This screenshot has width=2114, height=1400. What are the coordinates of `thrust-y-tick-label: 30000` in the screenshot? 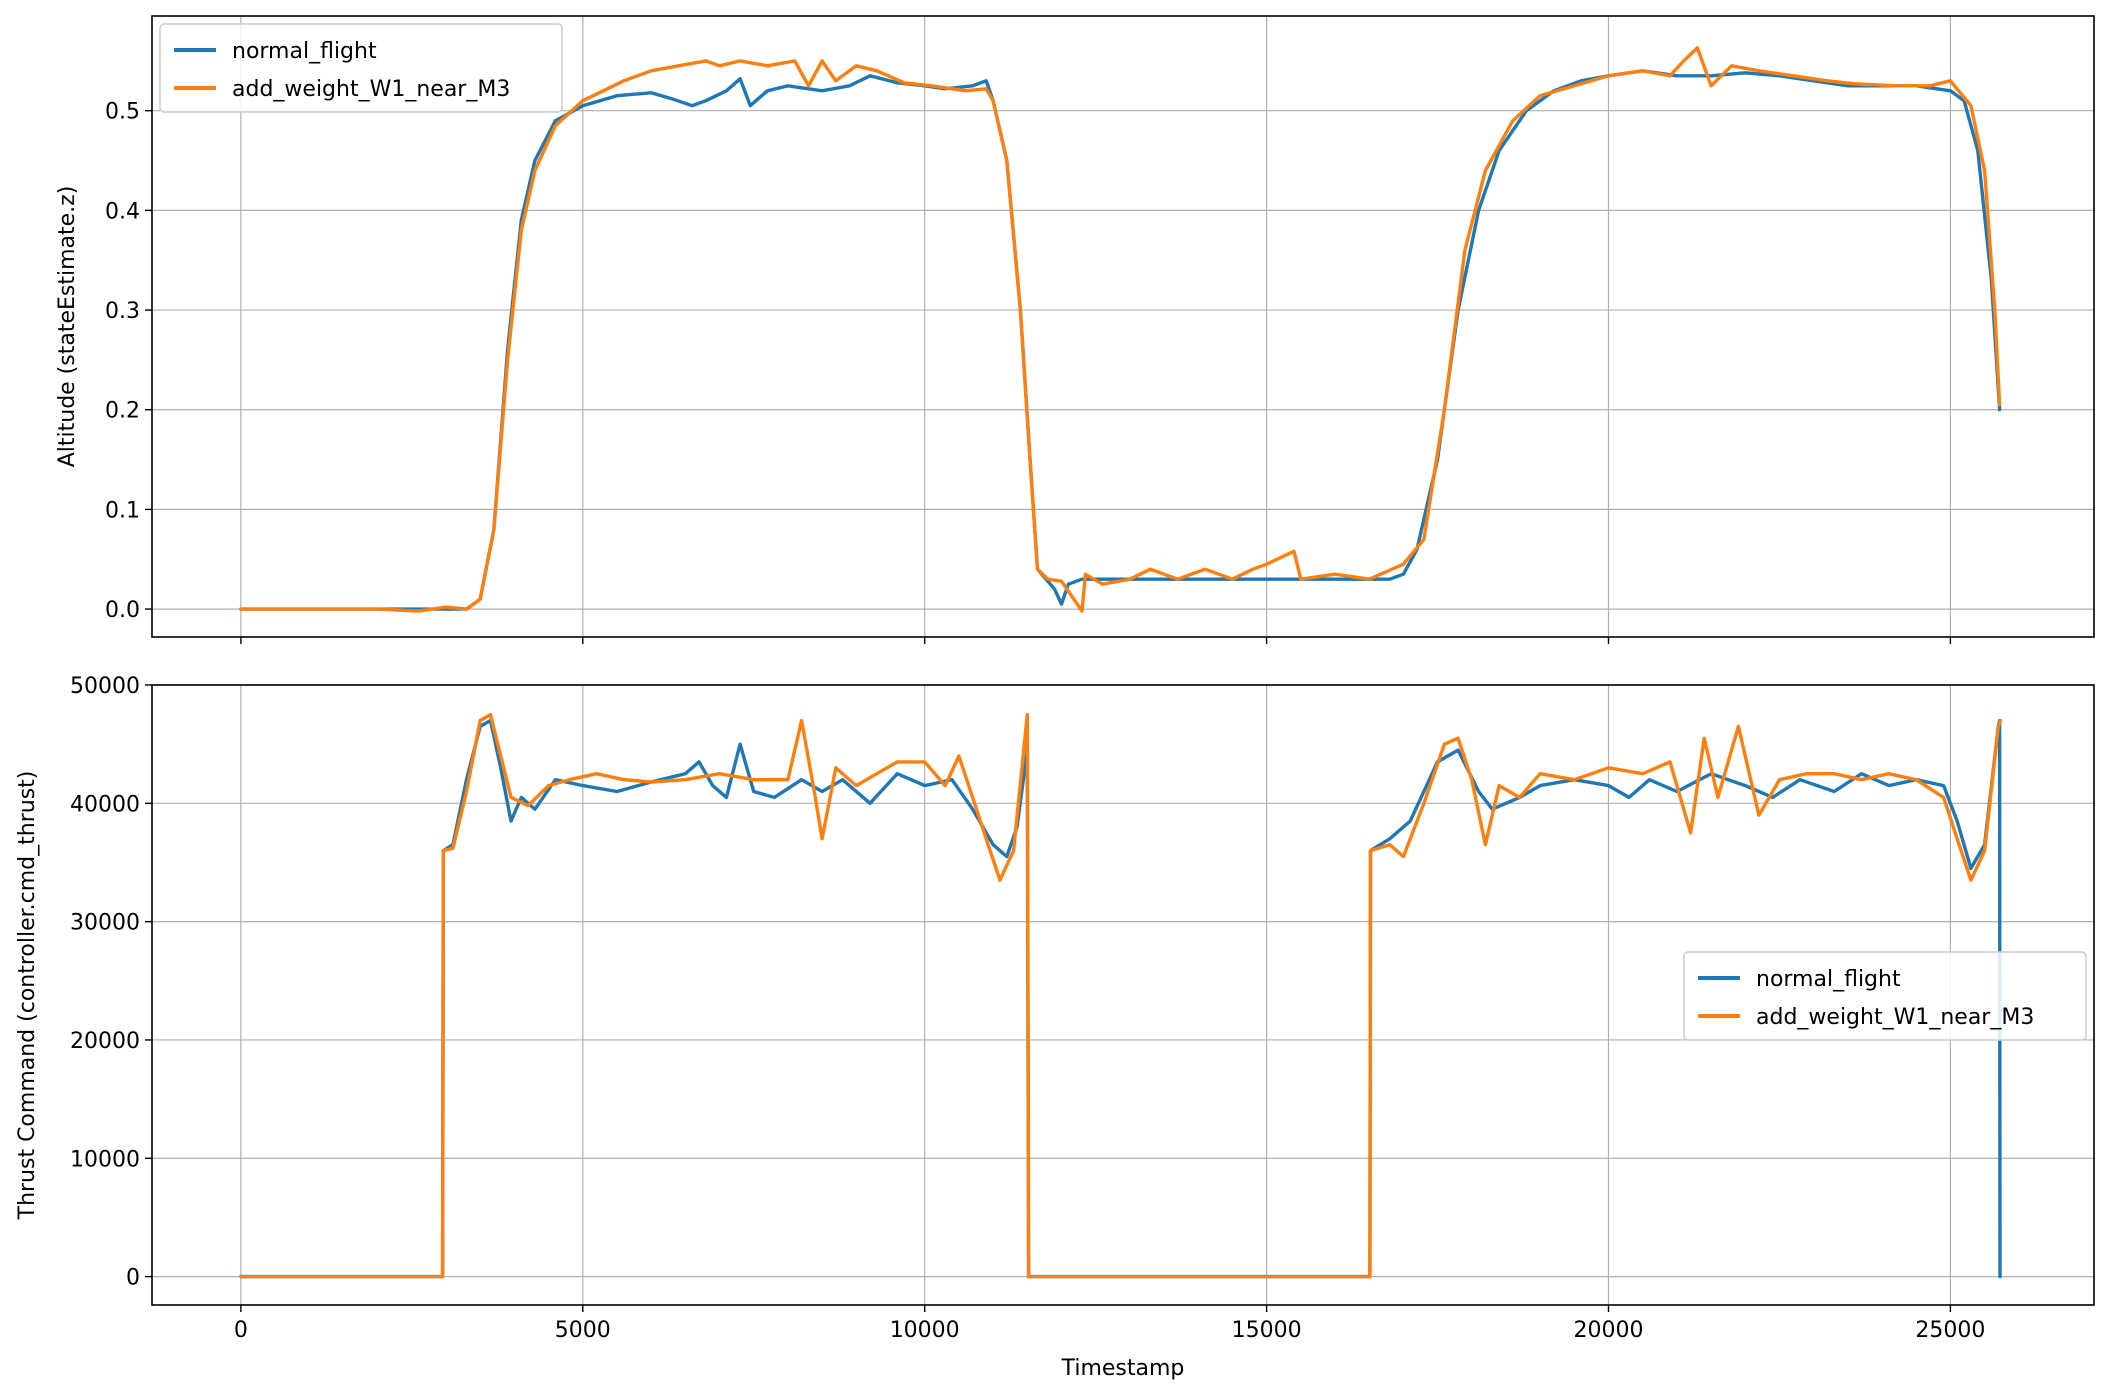 It's located at (105, 923).